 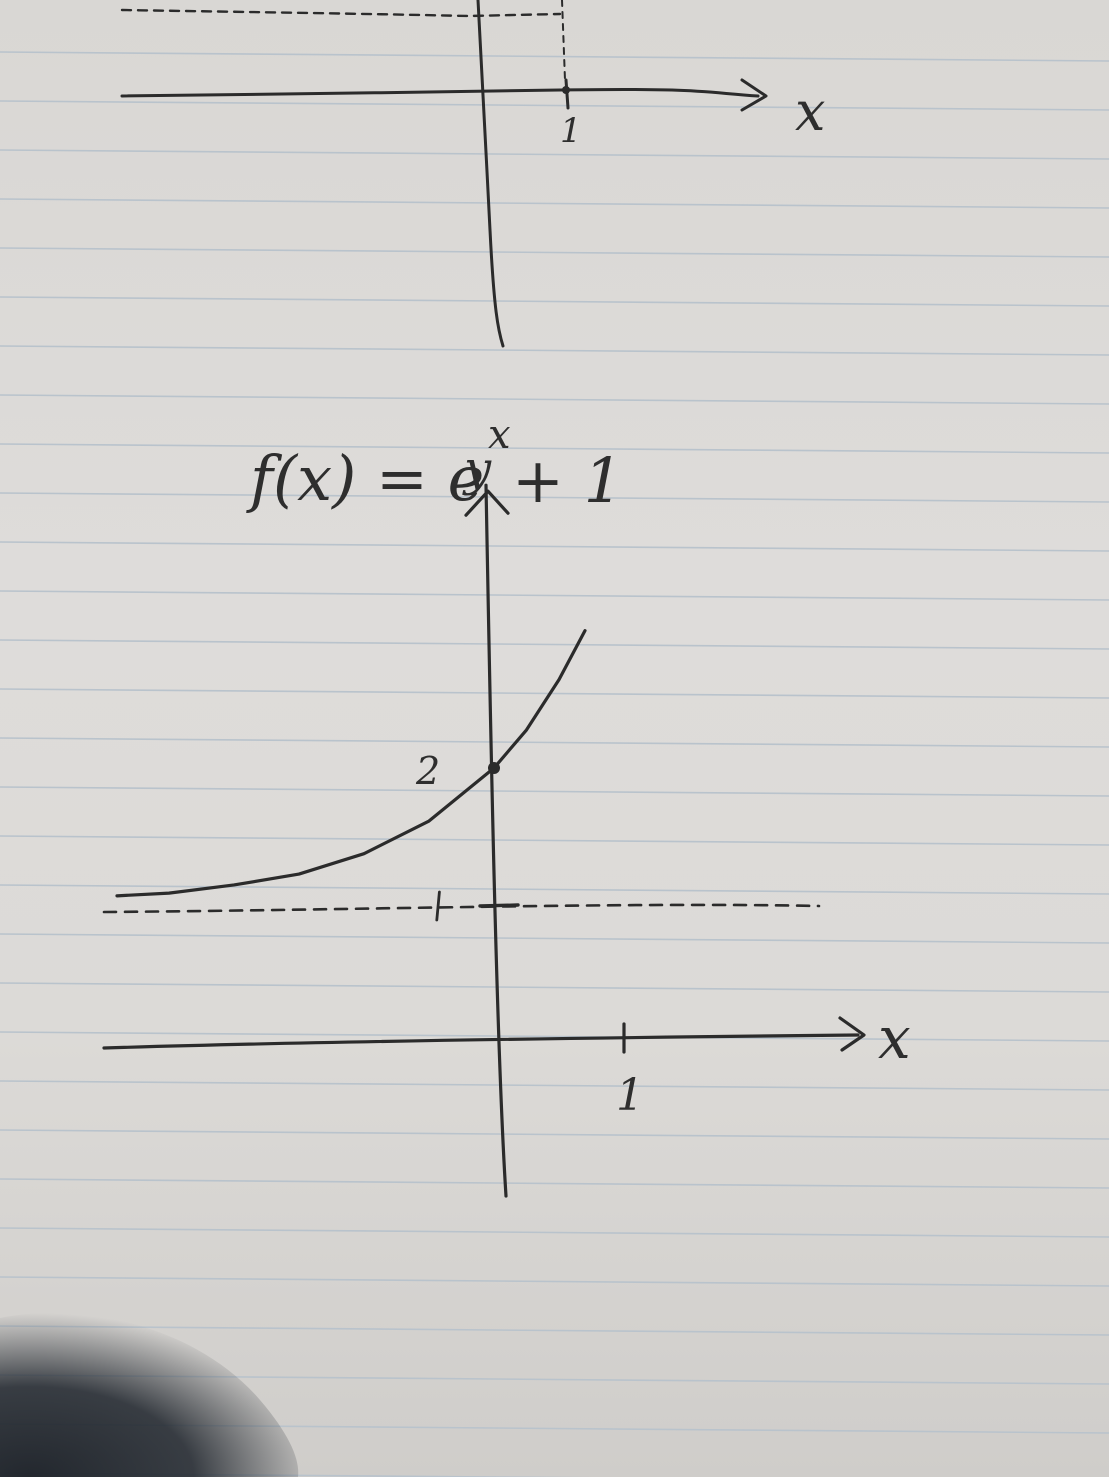 What do you see at coordinates (852, 1034) in the screenshot?
I see `x-axis-arrow` at bounding box center [852, 1034].